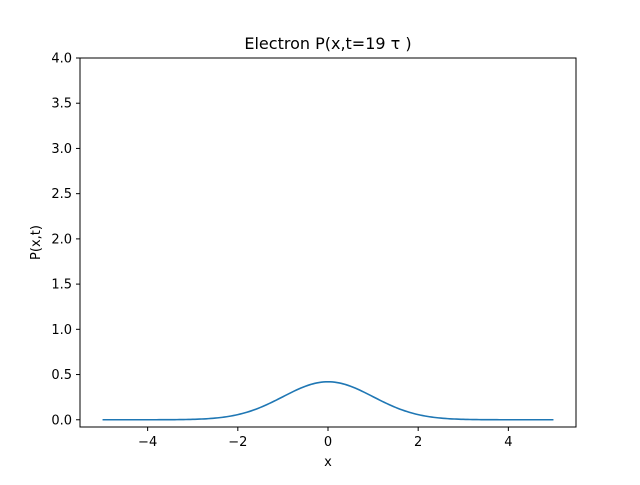 This screenshot has height=485, width=640. What do you see at coordinates (508, 442) in the screenshot?
I see `x-tick-label: 4` at bounding box center [508, 442].